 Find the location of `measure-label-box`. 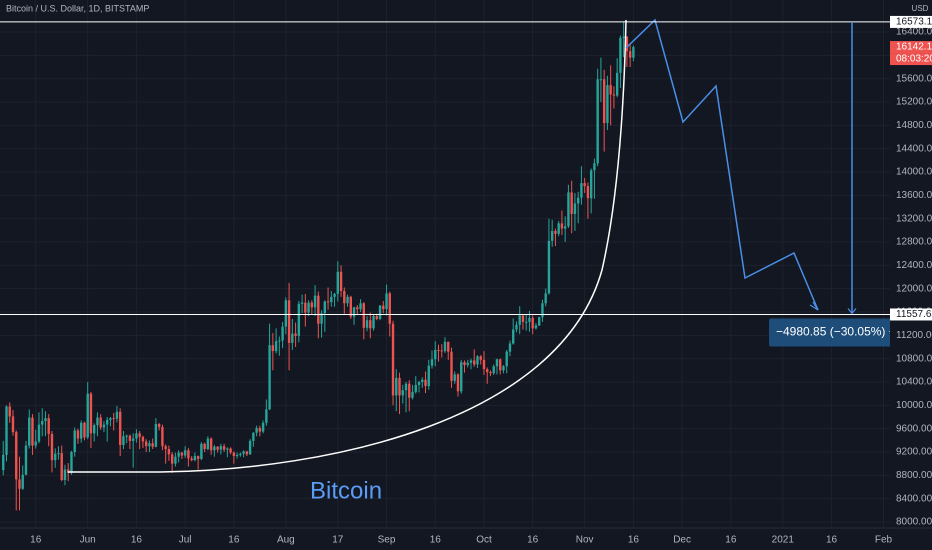

measure-label-box is located at coordinates (834, 332).